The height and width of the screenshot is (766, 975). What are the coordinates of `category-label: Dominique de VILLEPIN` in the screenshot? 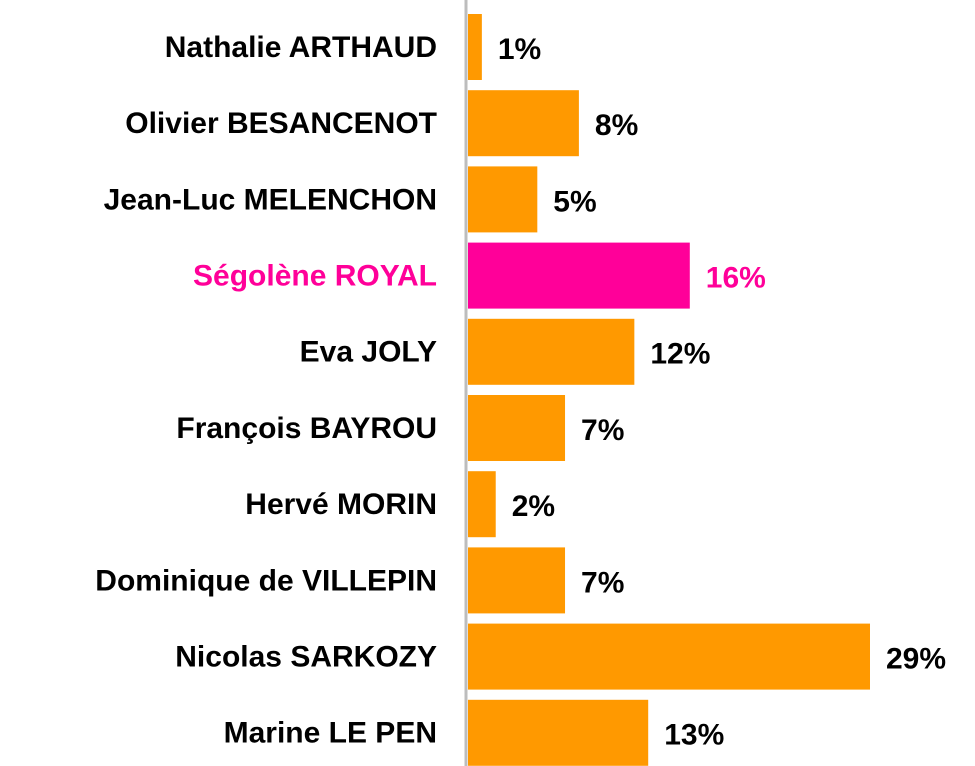 It's located at (266, 580).